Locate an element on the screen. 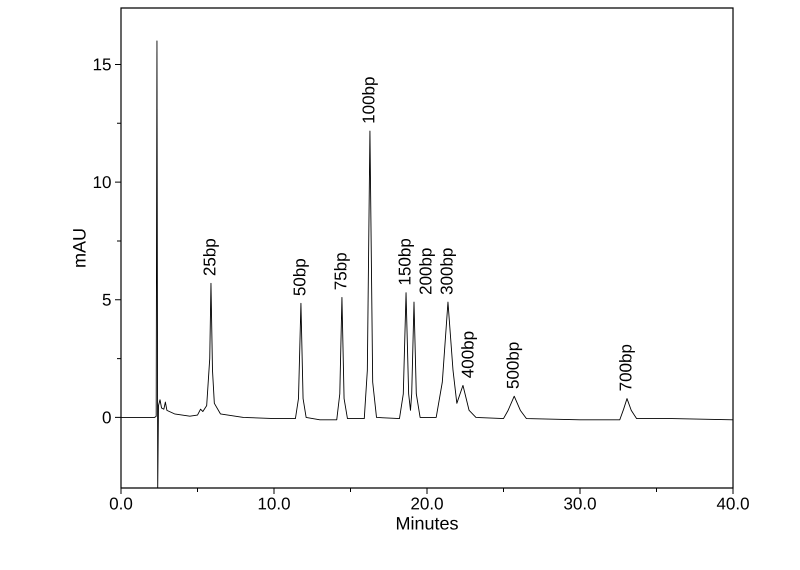 The width and height of the screenshot is (800, 570). x-tick-label: 0.0 is located at coordinates (121, 504).